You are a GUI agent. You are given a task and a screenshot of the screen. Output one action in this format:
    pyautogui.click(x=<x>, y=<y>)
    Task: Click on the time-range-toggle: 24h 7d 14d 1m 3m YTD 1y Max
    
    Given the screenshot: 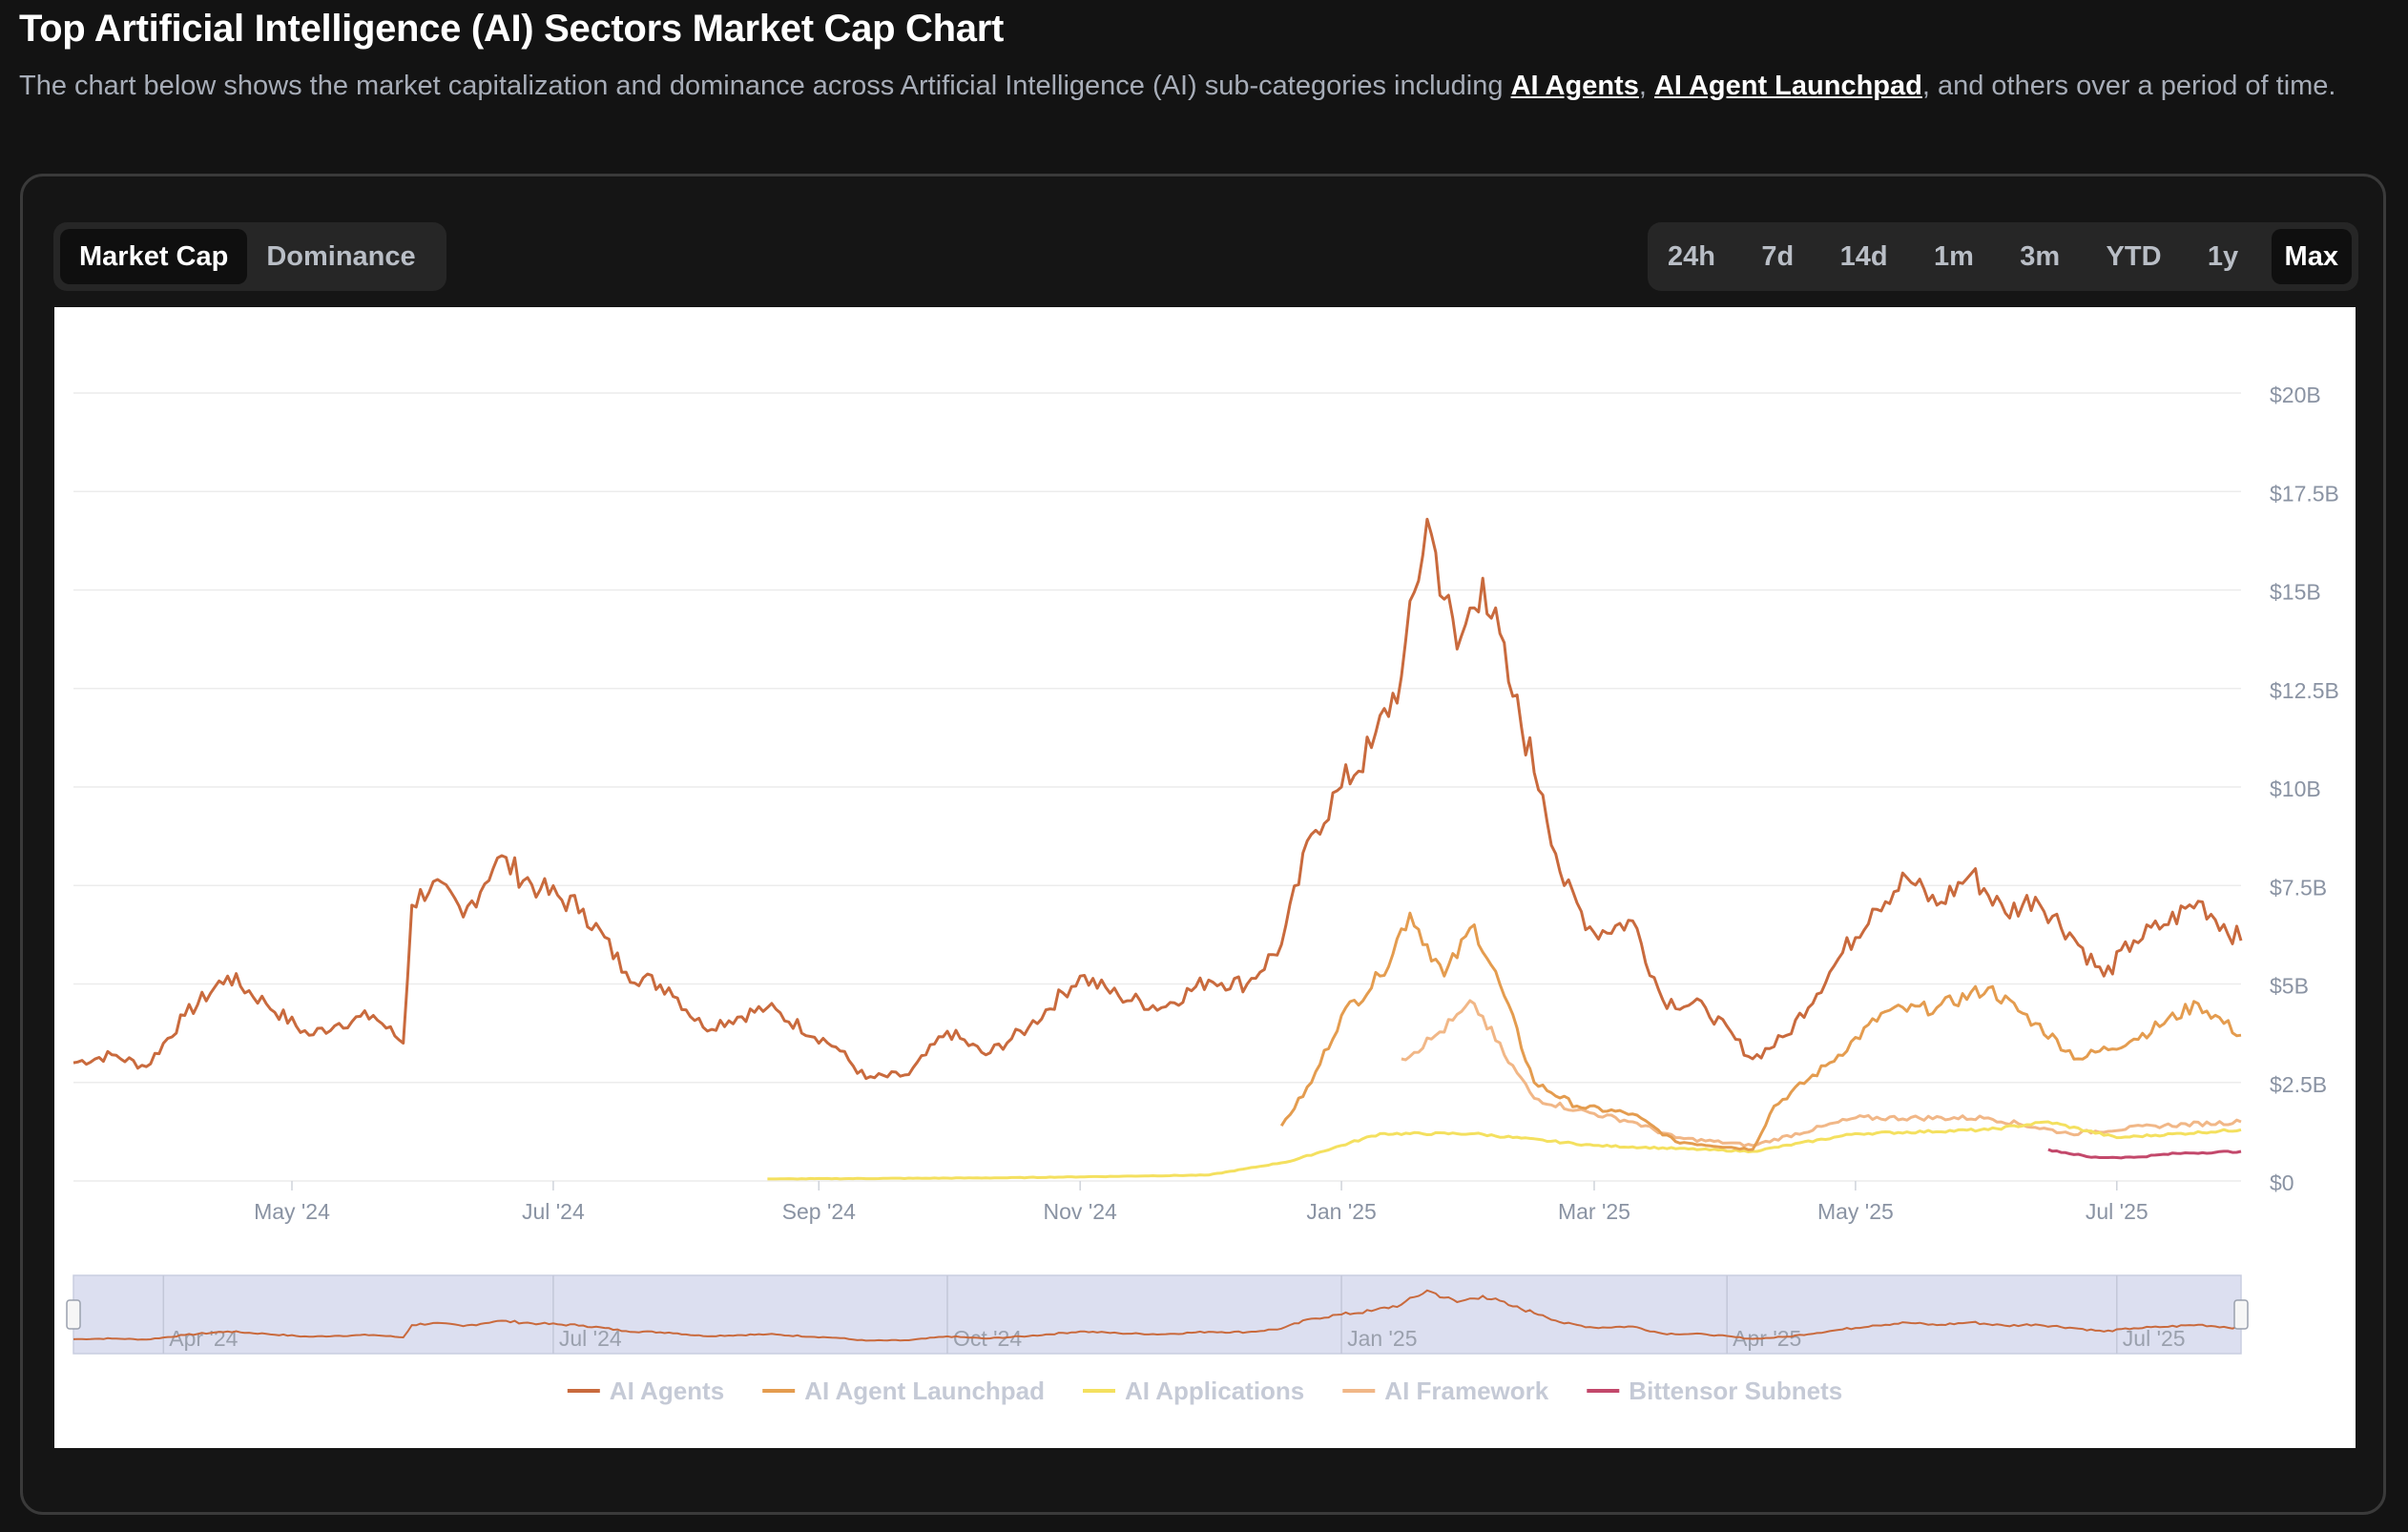 What is the action you would take?
    pyautogui.click(x=2003, y=257)
    